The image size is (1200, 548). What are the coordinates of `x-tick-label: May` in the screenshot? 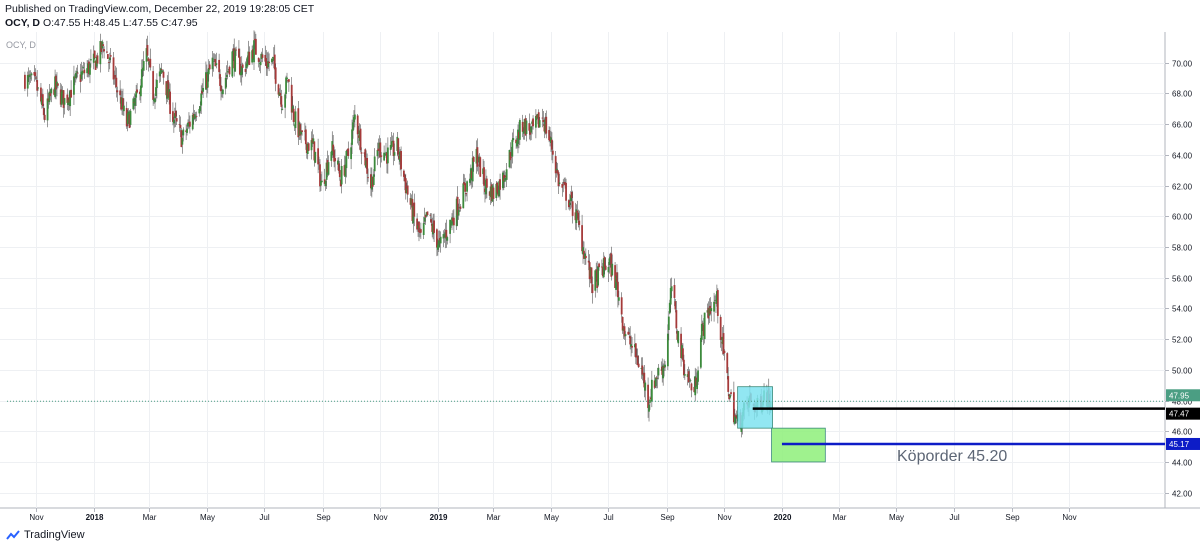 It's located at (896, 517).